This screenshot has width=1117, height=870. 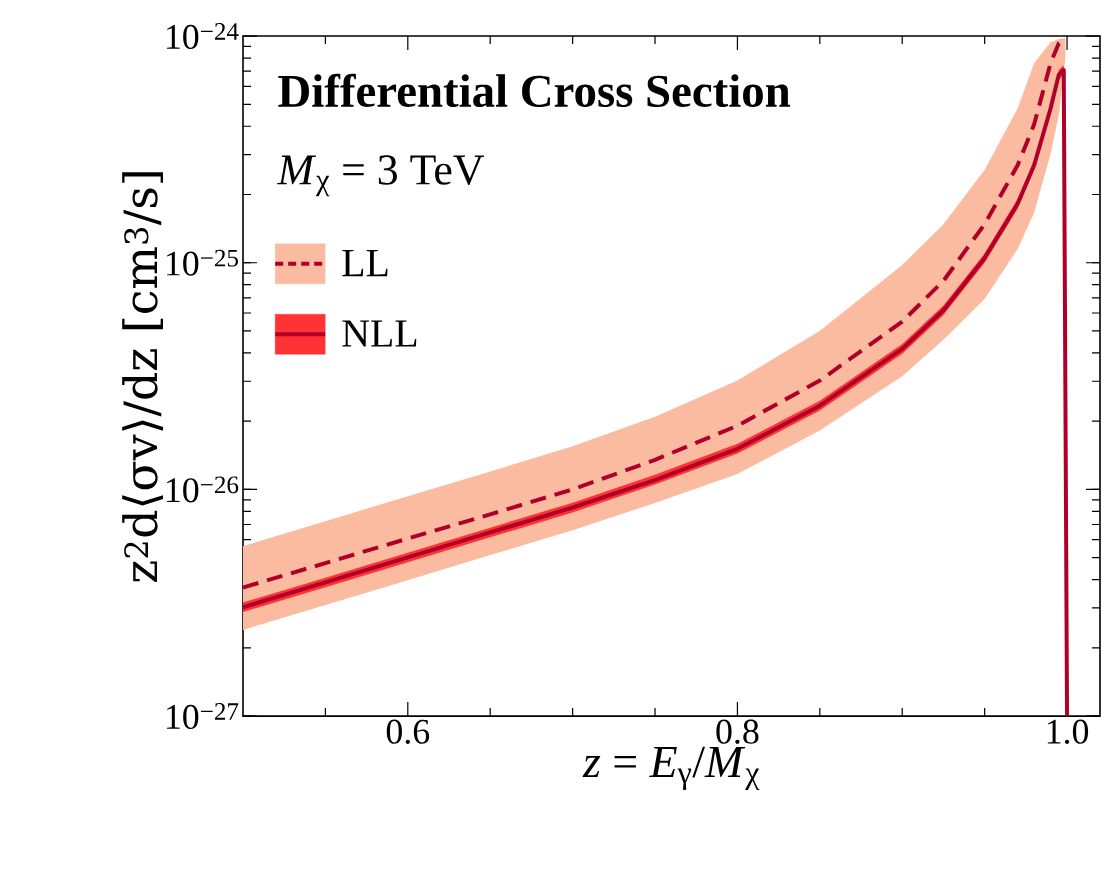 I want to click on y-tick-label: 10$^{−25}$, so click(x=203, y=262).